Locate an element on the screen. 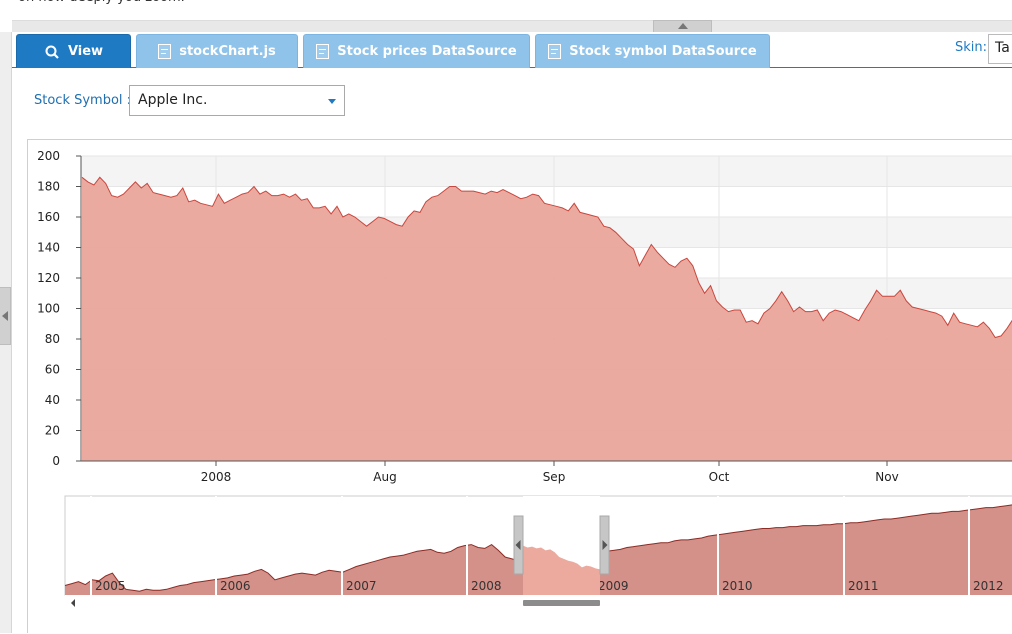 Image resolution: width=1012 pixels, height=634 pixels. y-tick-label: 120 is located at coordinates (48, 278).